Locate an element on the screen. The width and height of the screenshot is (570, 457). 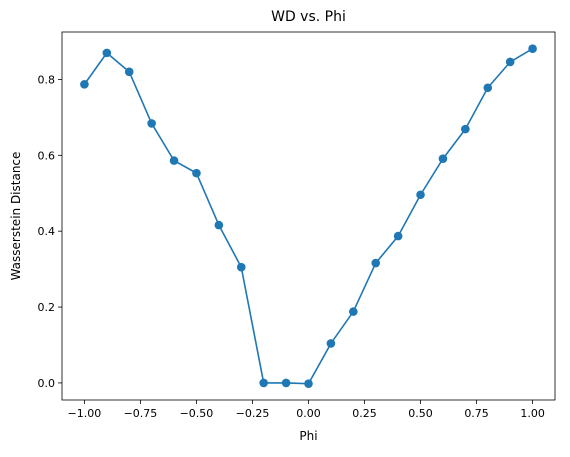
x-tick-label: 0.00 is located at coordinates (308, 413).